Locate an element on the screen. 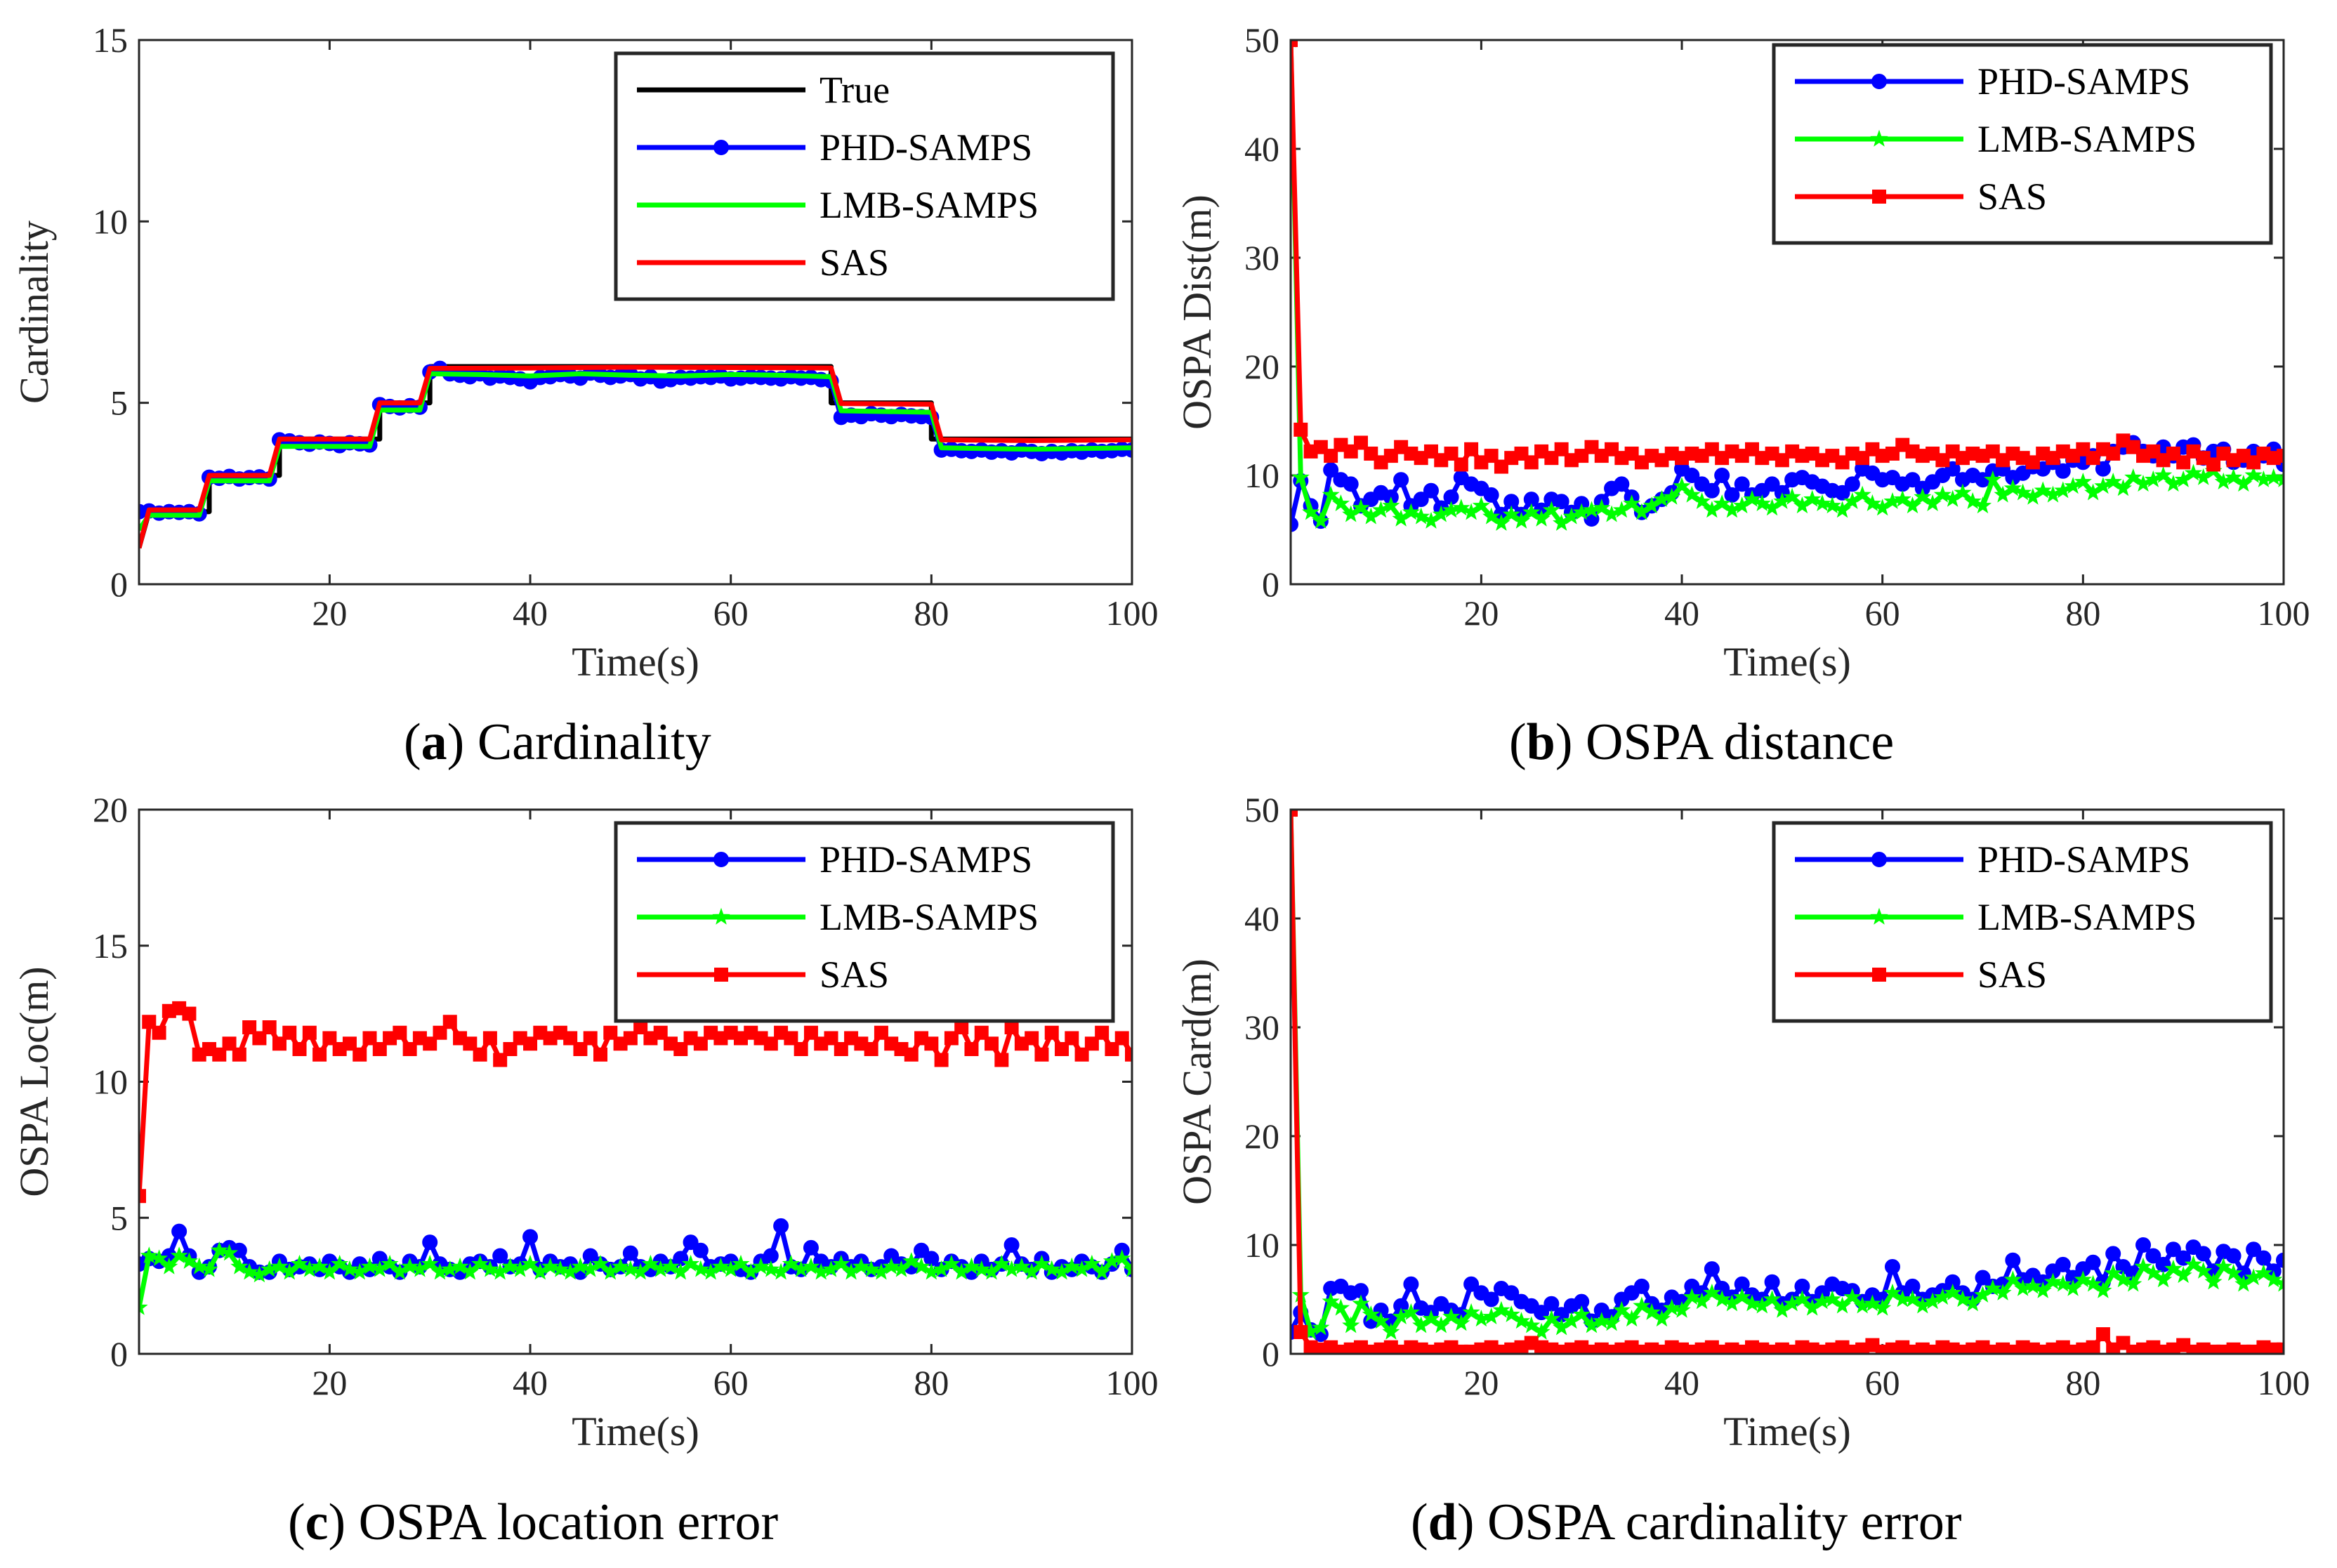  legend-label-b-phd: PHD-SAMPS is located at coordinates (2083, 81).